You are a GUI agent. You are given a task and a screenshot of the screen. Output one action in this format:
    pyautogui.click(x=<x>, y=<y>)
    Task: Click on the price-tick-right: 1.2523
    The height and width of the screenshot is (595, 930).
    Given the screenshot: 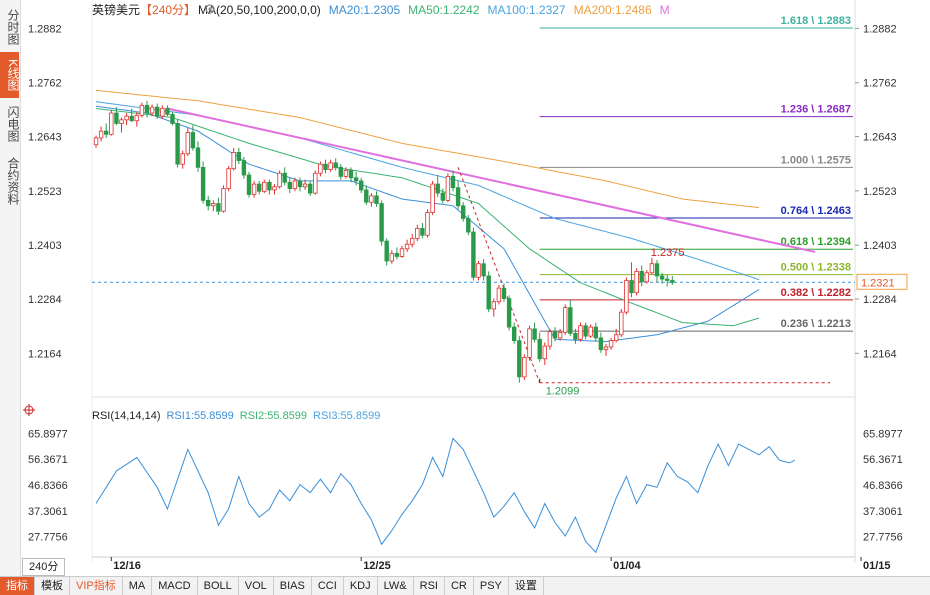 What is the action you would take?
    pyautogui.click(x=880, y=192)
    